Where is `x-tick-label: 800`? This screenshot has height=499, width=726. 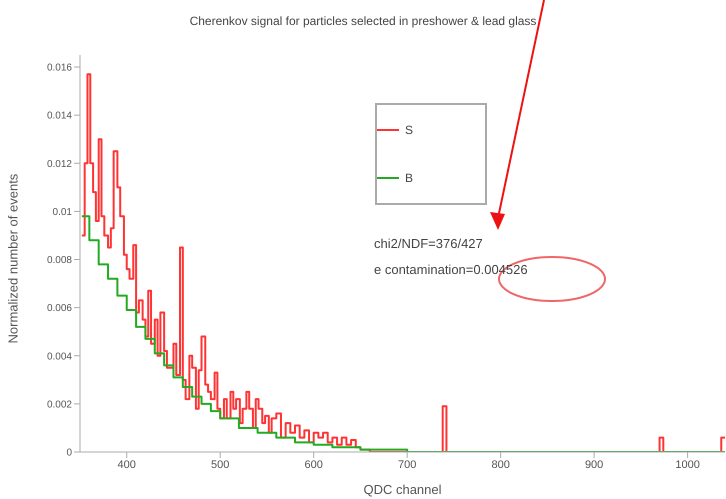 x-tick-label: 800 is located at coordinates (500, 464).